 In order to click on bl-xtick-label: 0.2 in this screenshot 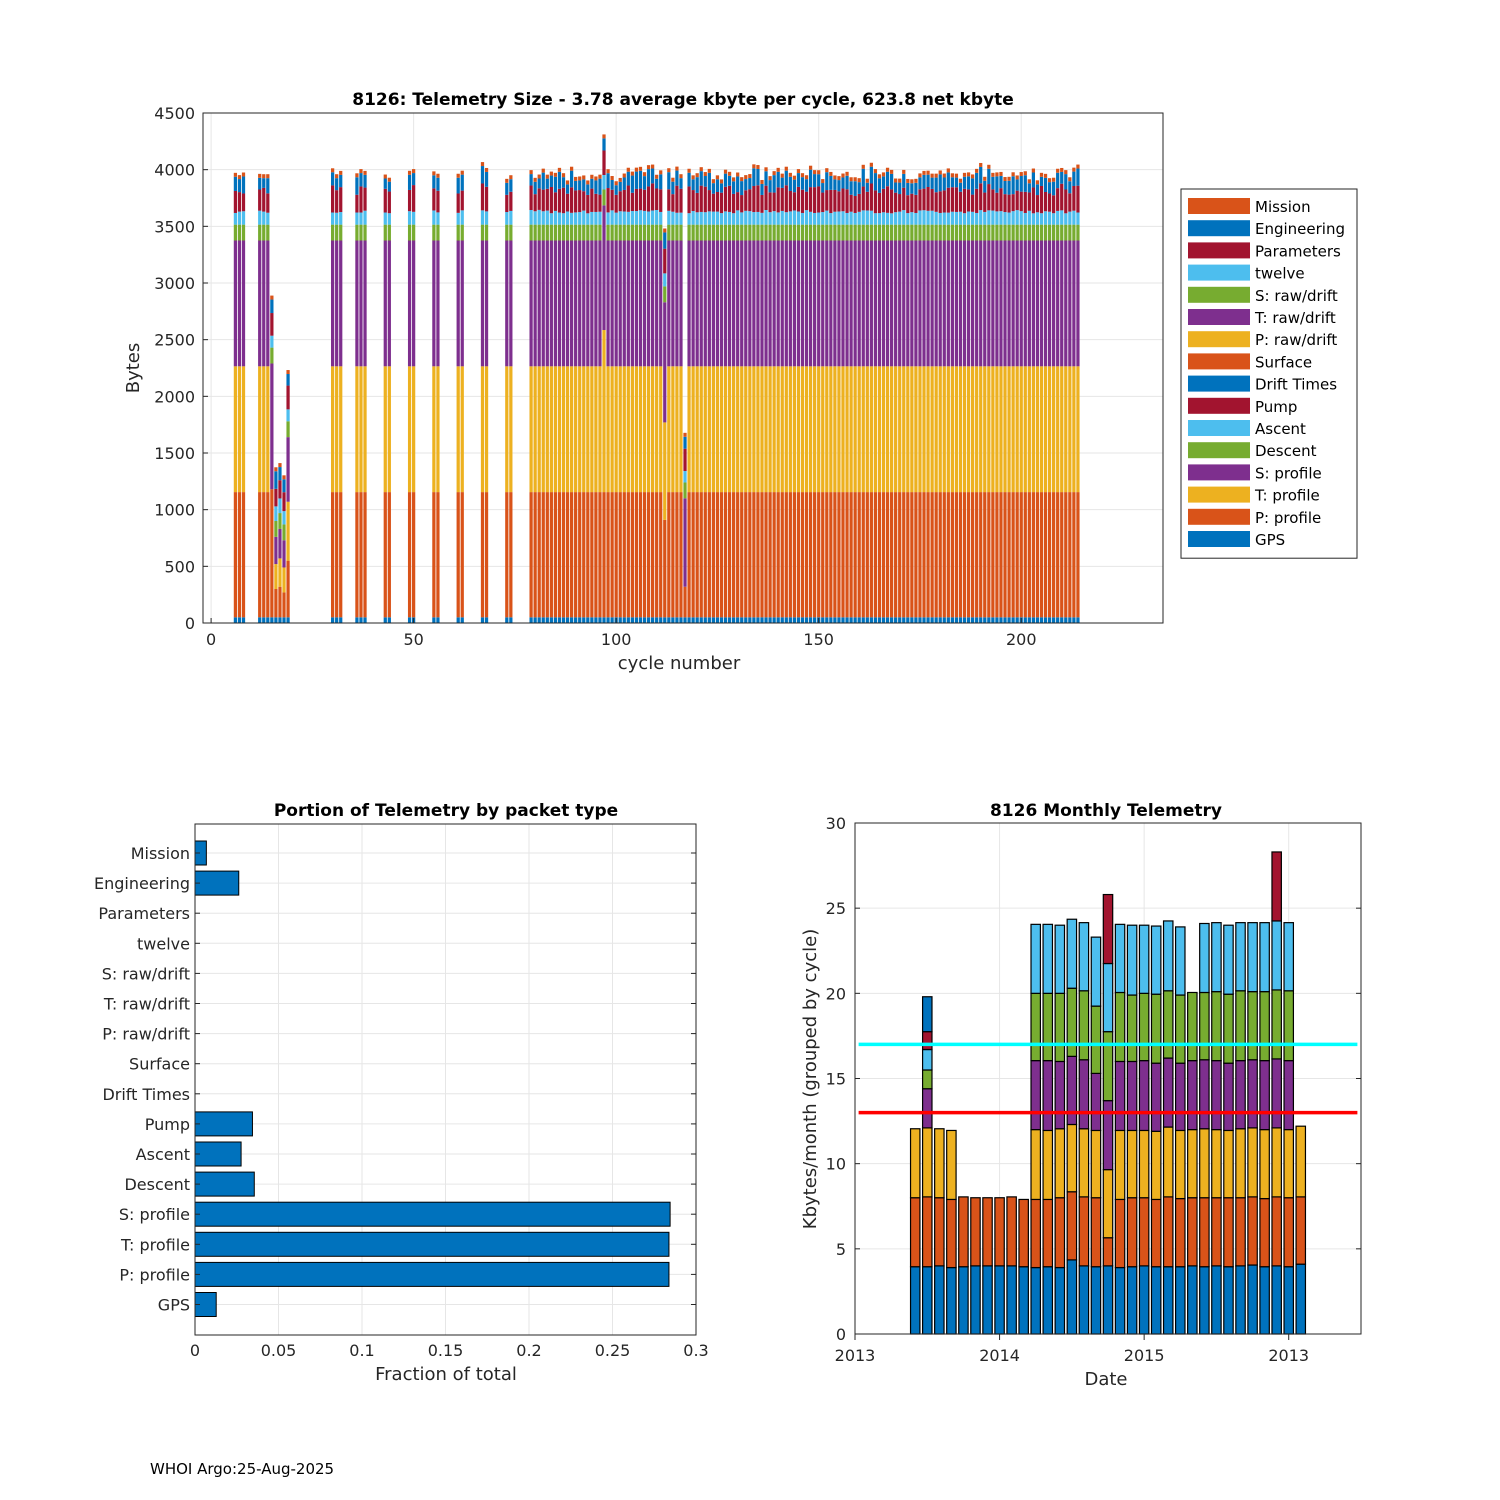, I will do `click(528, 1350)`.